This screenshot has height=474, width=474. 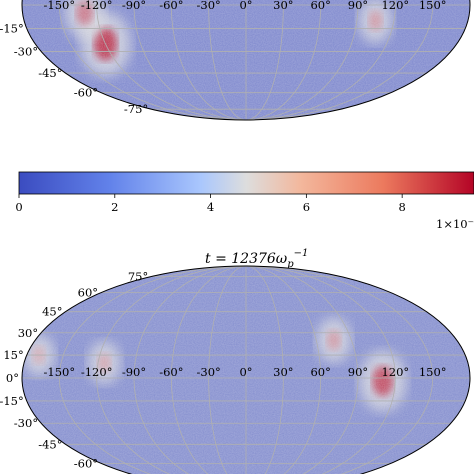 What do you see at coordinates (13, 355) in the screenshot?
I see `latitude-tick-label: 15°` at bounding box center [13, 355].